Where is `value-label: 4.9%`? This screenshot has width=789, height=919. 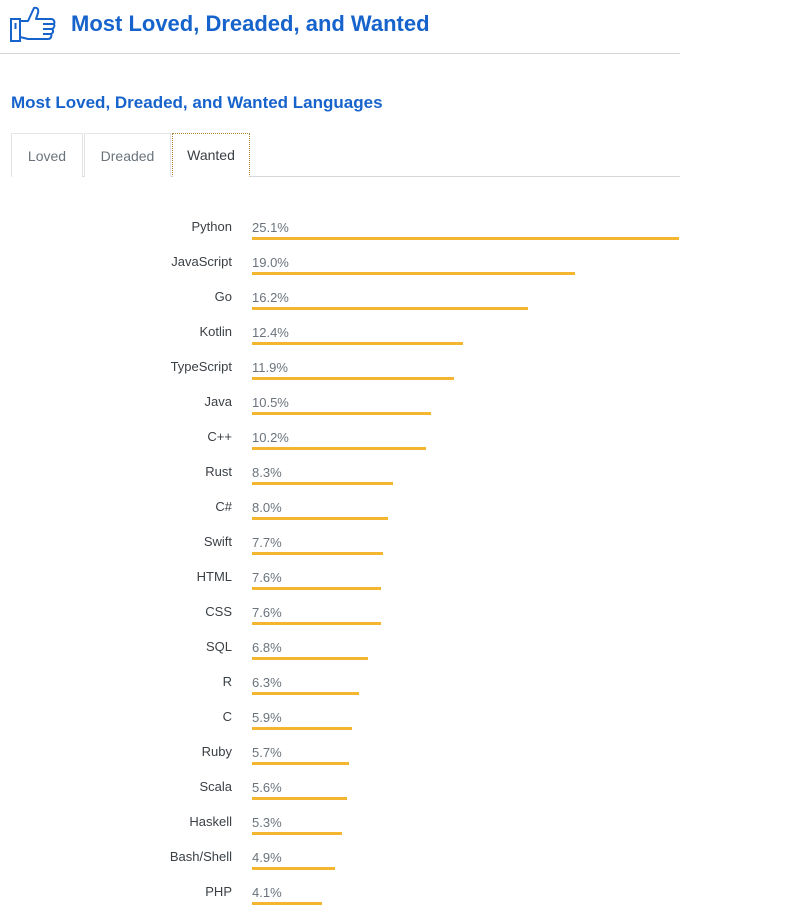 value-label: 4.9% is located at coordinates (267, 857).